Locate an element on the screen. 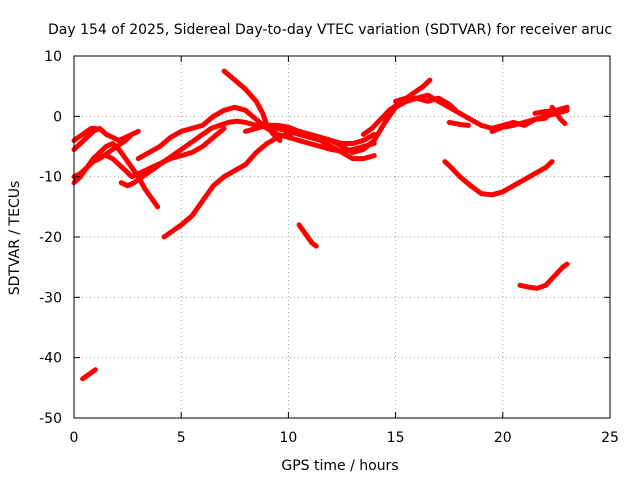  series-s11 is located at coordinates (396, 107).